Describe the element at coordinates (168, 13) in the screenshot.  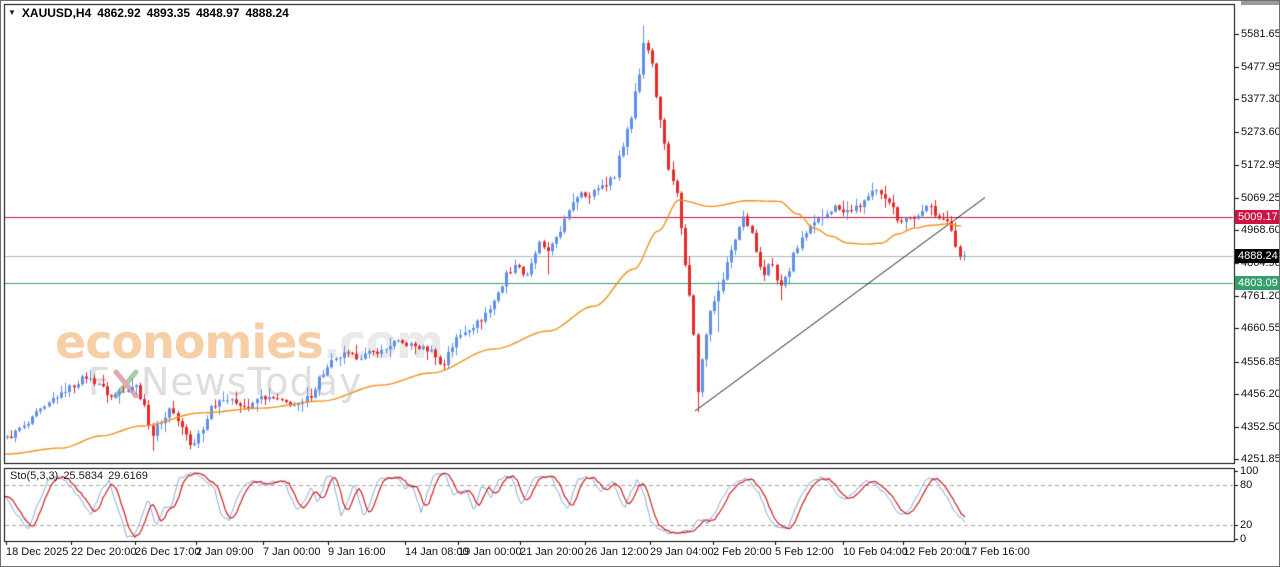
I see `ohlc-high: 4893.35` at that location.